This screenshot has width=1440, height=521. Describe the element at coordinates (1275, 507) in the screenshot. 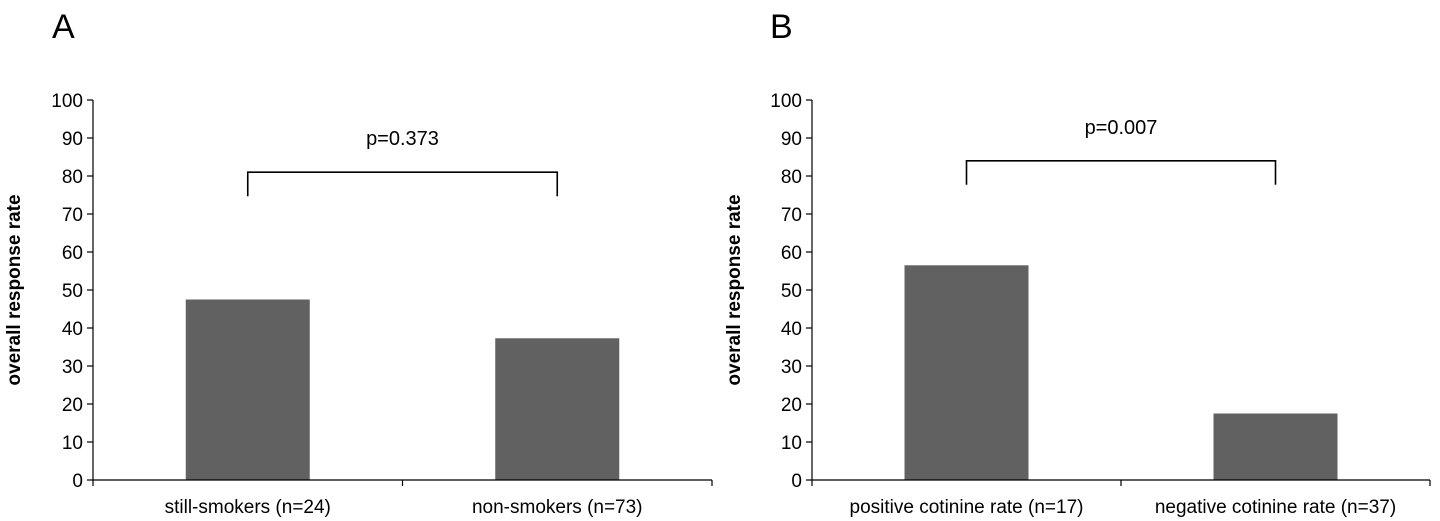

I see `category-label: negative cotinine rate (n=37)` at that location.